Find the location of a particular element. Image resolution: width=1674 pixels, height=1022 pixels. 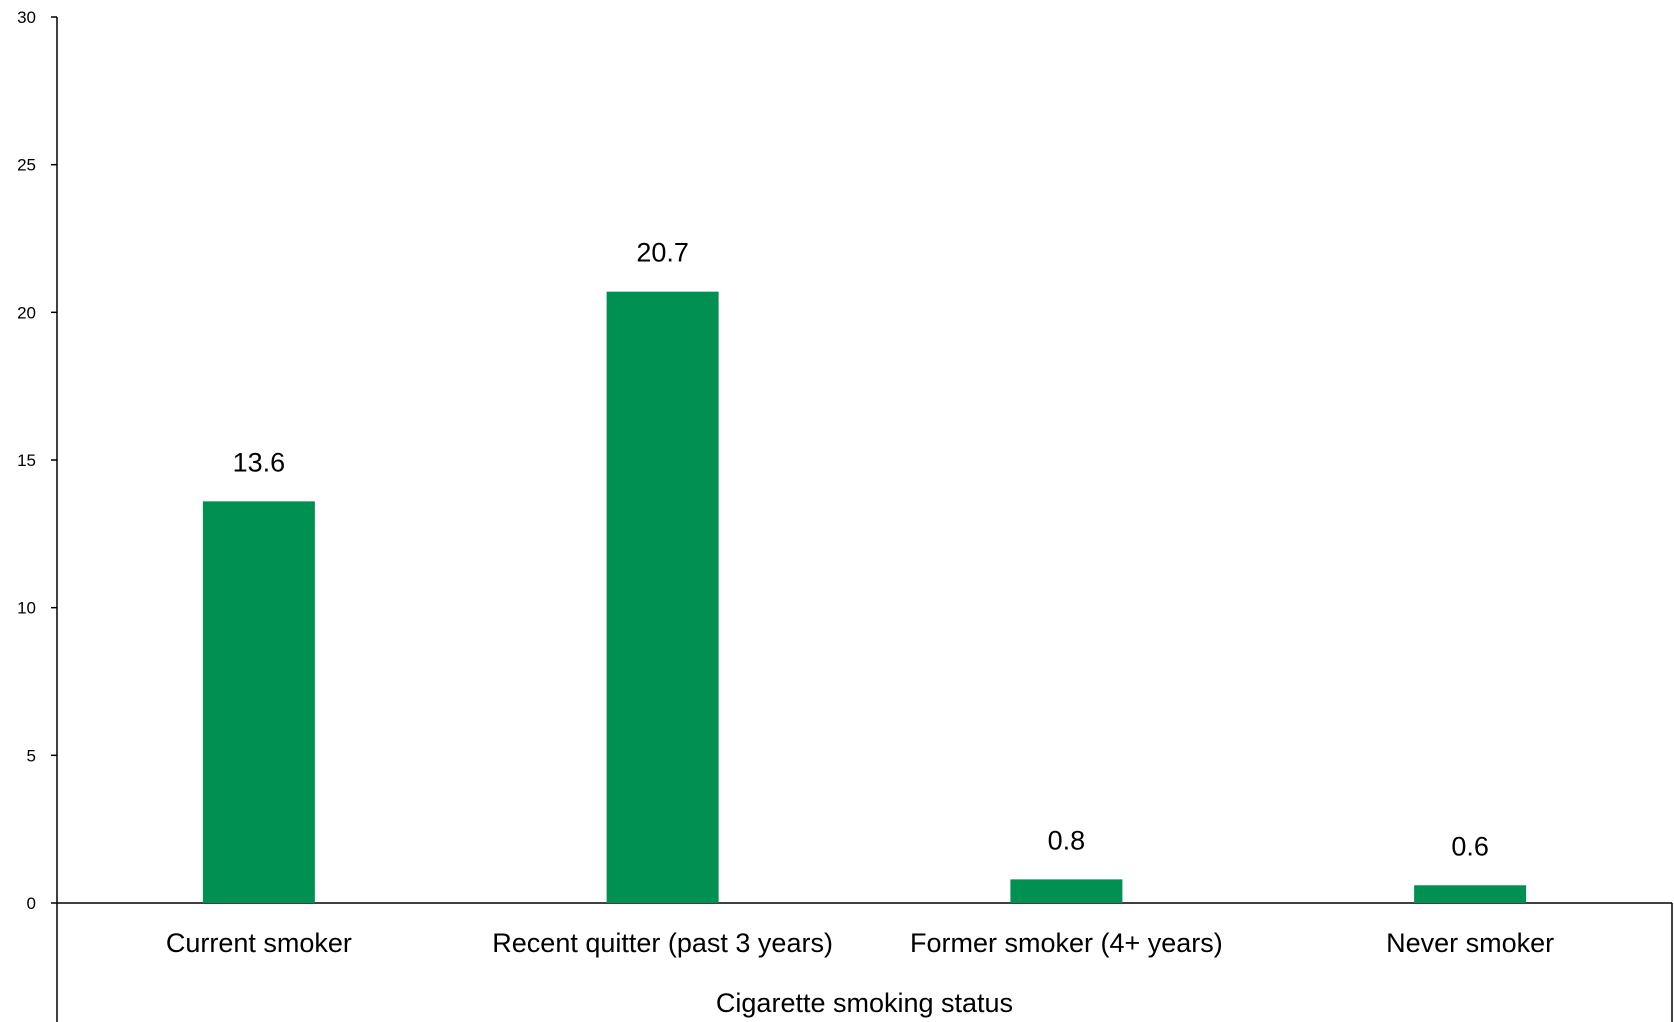

y-tick-label: 0 is located at coordinates (31, 903).